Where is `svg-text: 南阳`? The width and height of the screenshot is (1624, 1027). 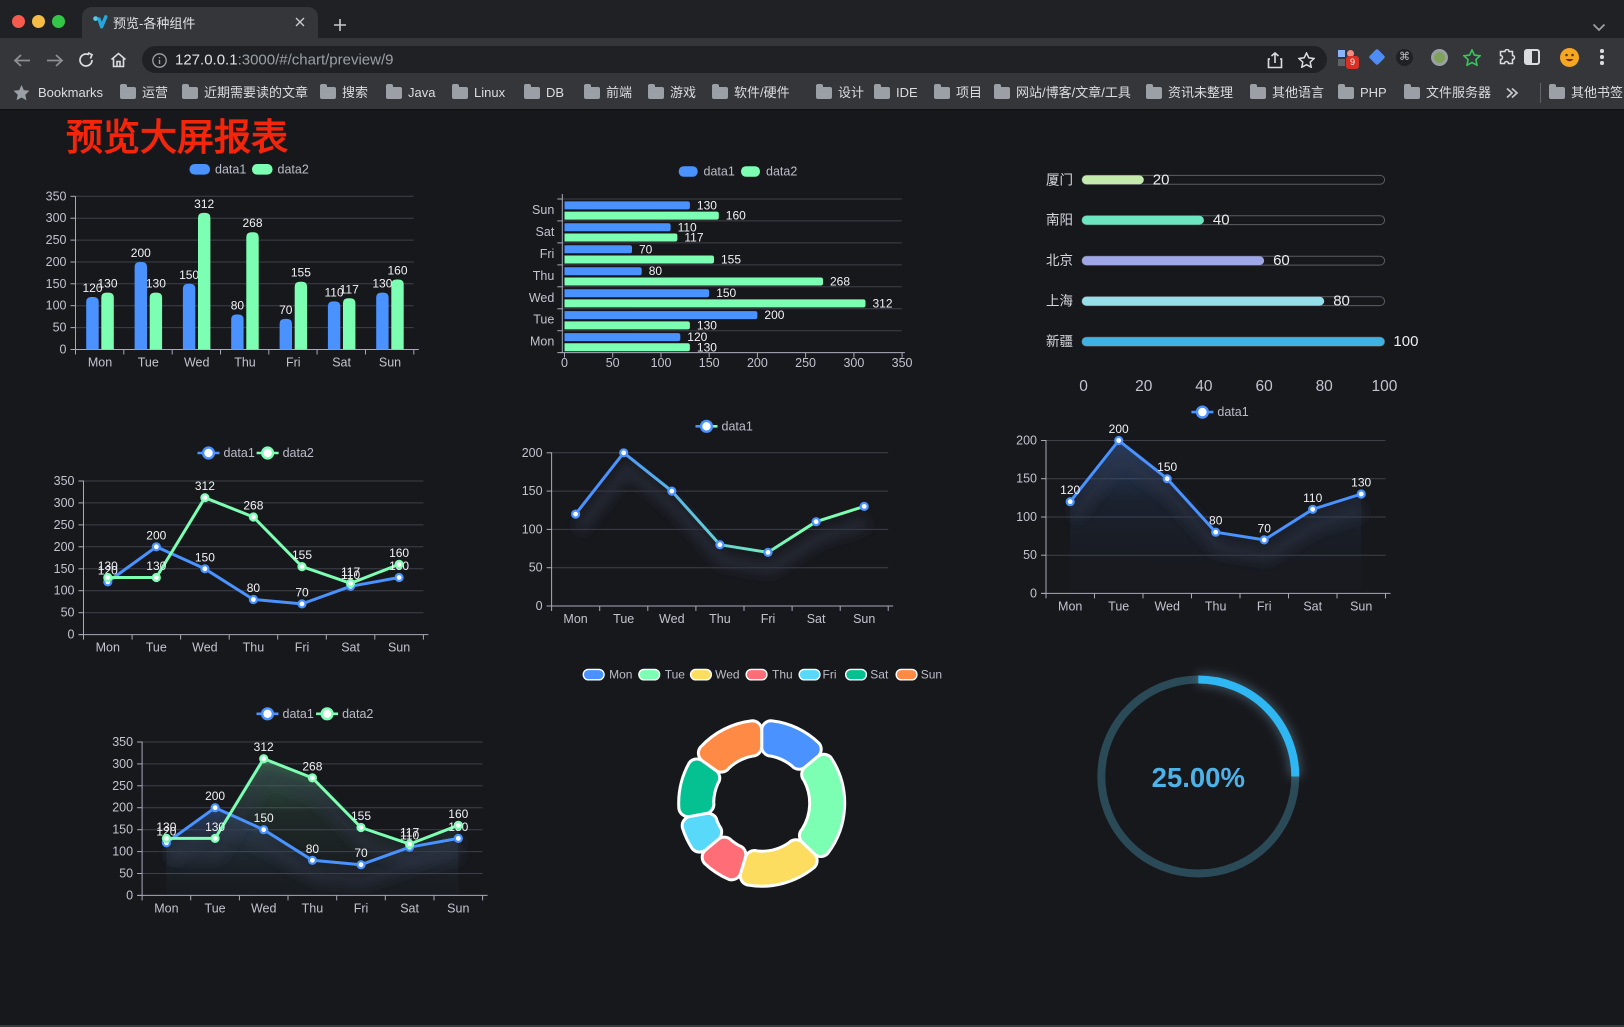 svg-text: 南阳 is located at coordinates (1059, 220).